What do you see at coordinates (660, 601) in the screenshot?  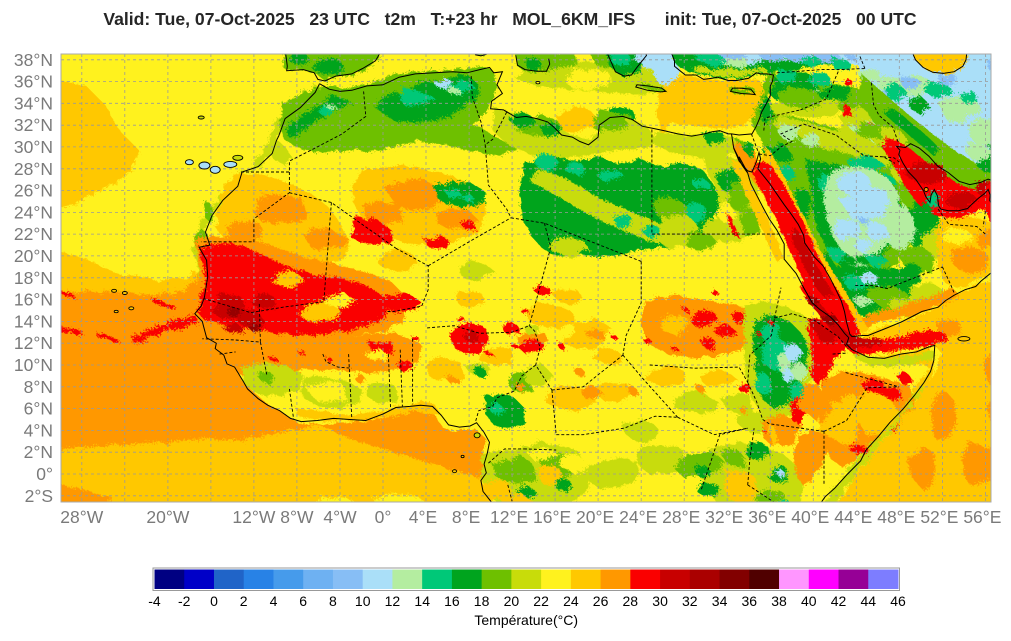 I see `svg-text: 30` at bounding box center [660, 601].